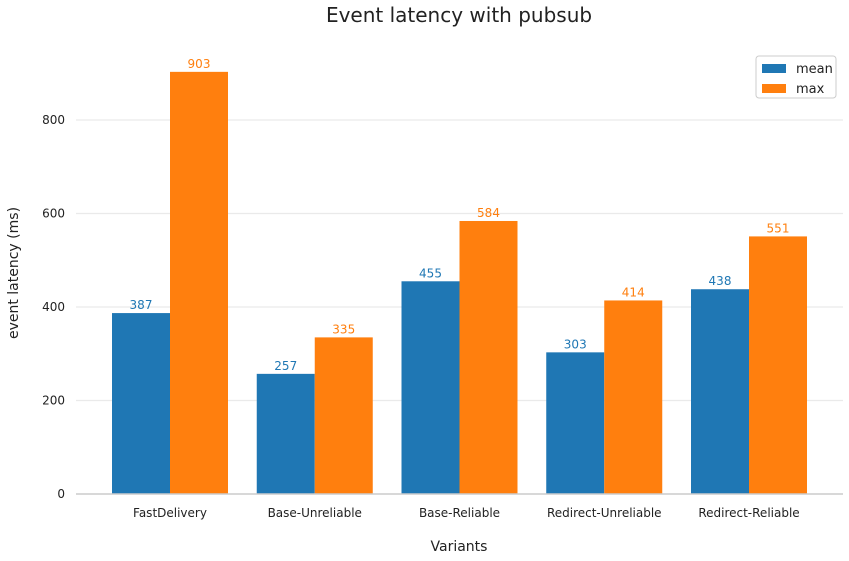 The width and height of the screenshot is (849, 561). Describe the element at coordinates (774, 88) in the screenshot. I see `legend-swatch-max` at that location.